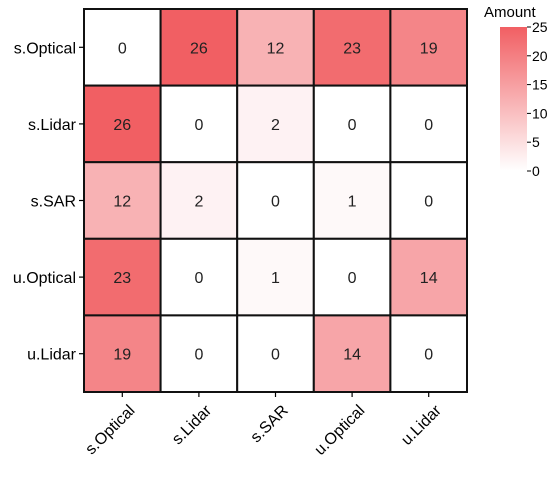  What do you see at coordinates (52, 355) in the screenshot?
I see `y-tick-label: u.Lidar` at bounding box center [52, 355].